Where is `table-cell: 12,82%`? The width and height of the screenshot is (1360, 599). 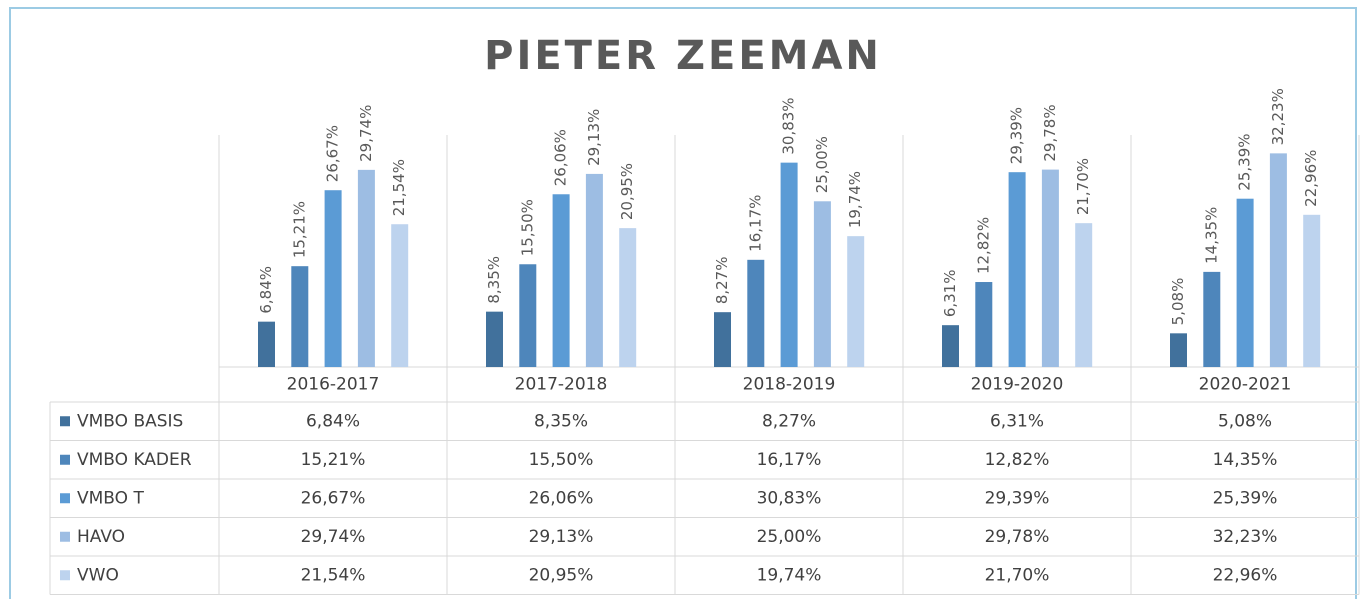
table-cell: 12,82% is located at coordinates (1017, 460).